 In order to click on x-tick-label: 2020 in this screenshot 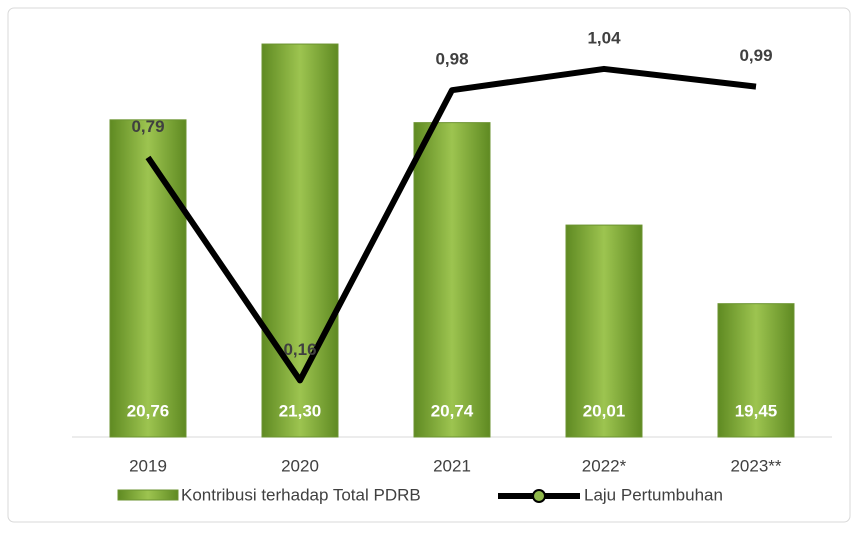, I will do `click(300, 465)`.